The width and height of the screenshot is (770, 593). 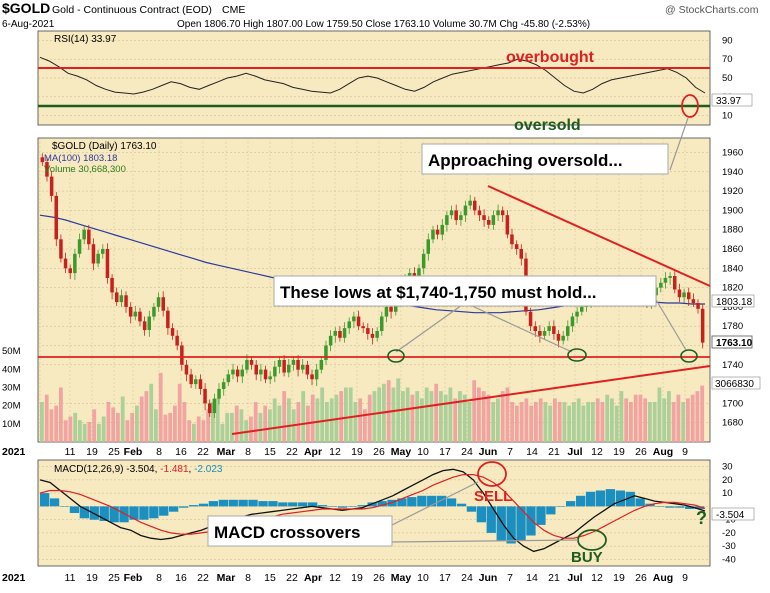 What do you see at coordinates (732, 230) in the screenshot?
I see `price-tick-label: 1880` at bounding box center [732, 230].